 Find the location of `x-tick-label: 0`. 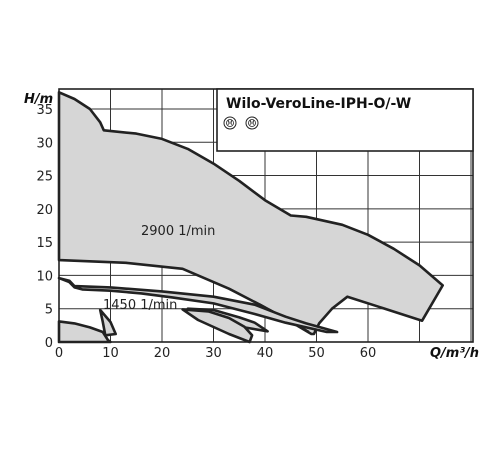

x-tick-label: 0 is located at coordinates (59, 353).